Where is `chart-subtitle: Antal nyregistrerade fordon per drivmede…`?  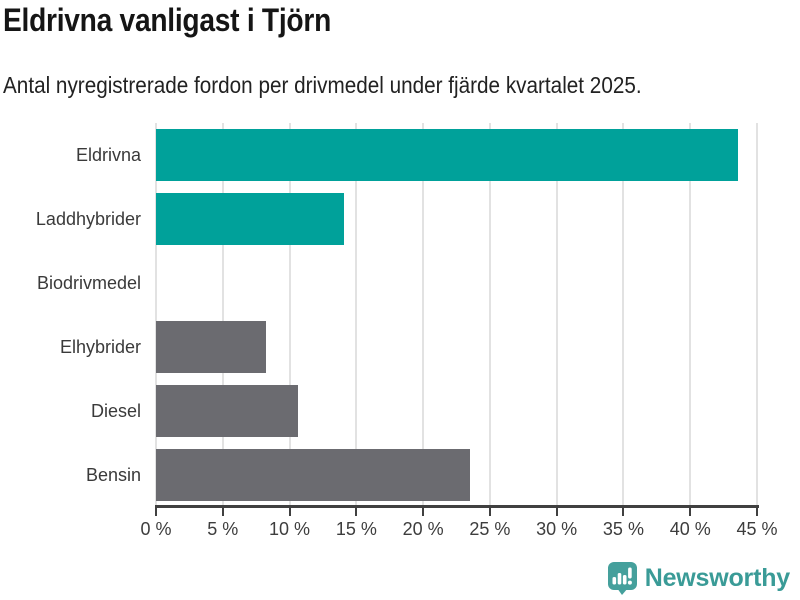 chart-subtitle: Antal nyregistrerade fordon per drivmede… is located at coordinates (322, 85).